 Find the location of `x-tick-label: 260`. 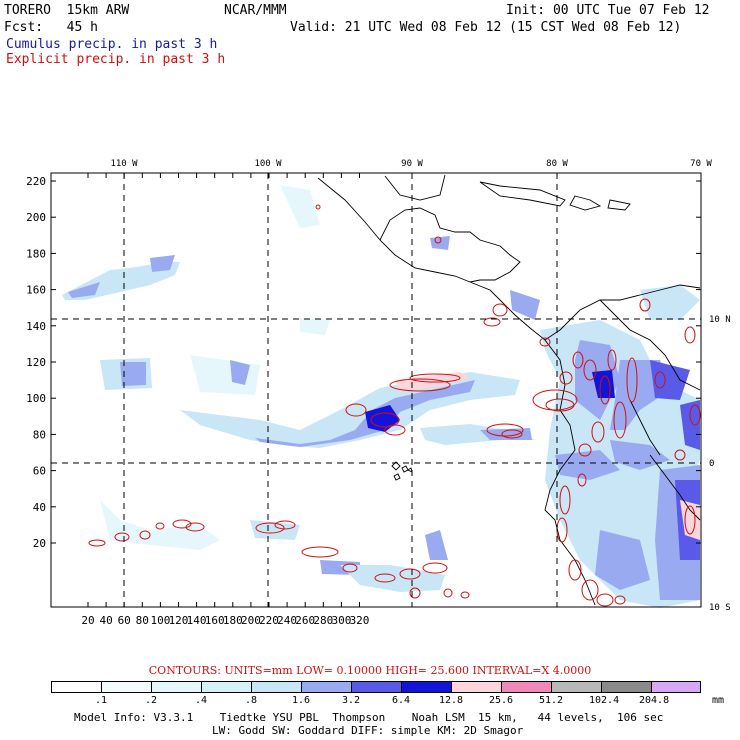

x-tick-label: 260 is located at coordinates (305, 620).